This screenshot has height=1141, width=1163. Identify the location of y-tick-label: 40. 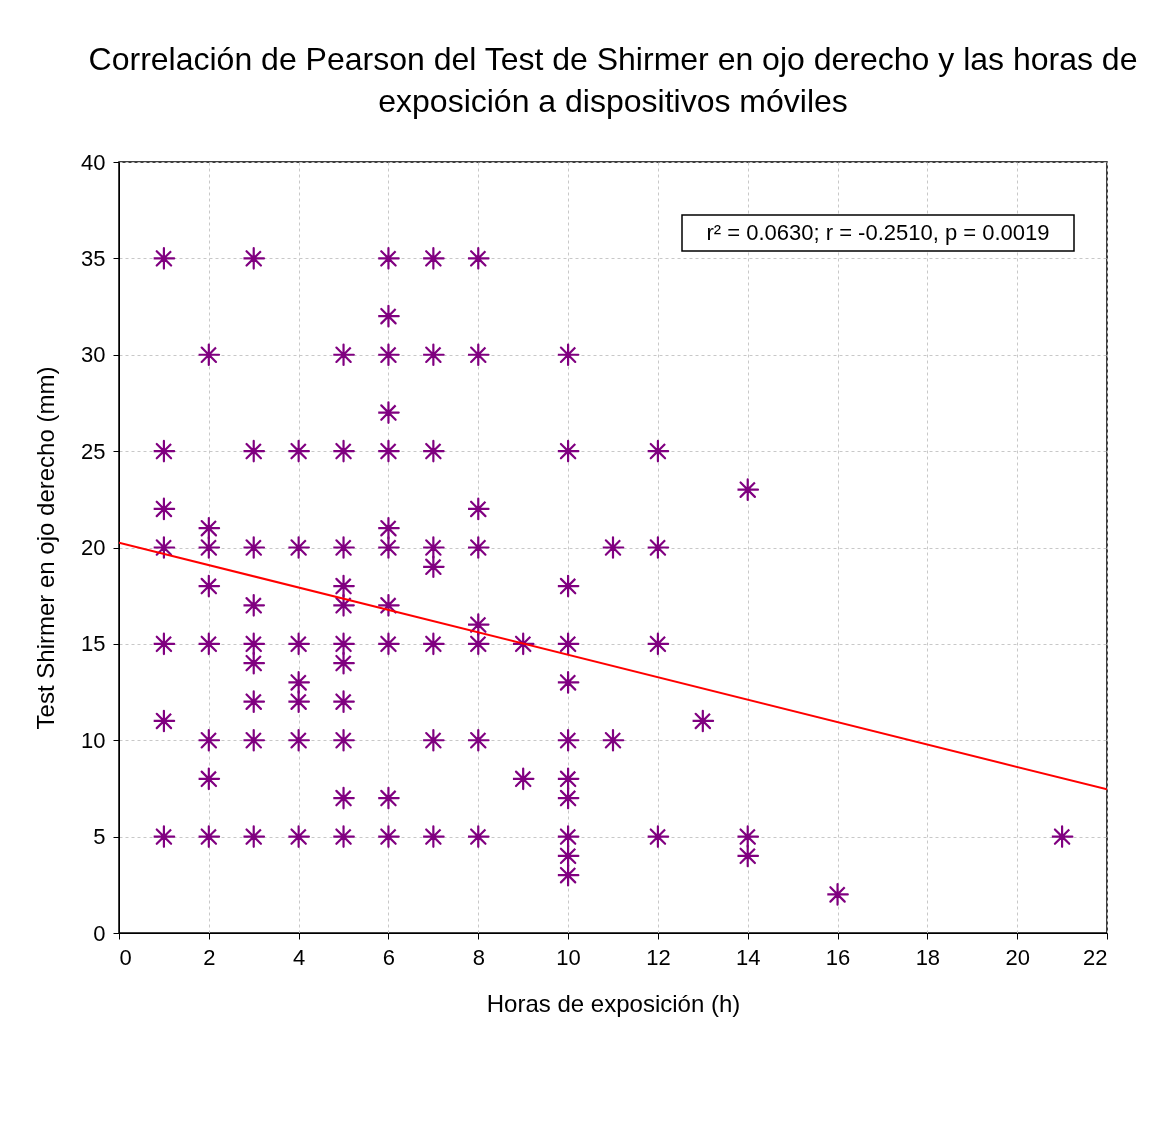
(93, 162).